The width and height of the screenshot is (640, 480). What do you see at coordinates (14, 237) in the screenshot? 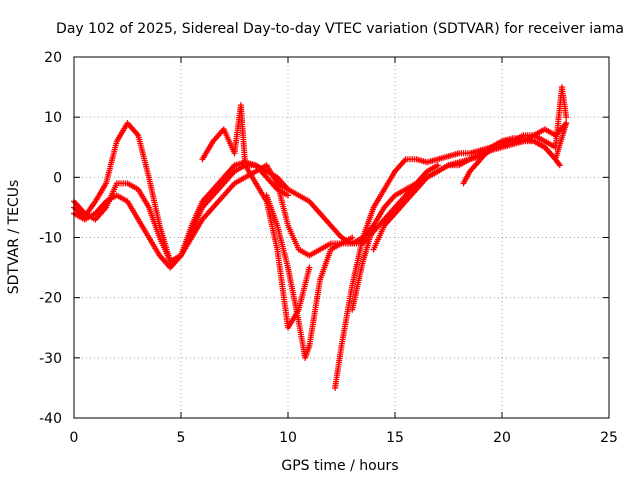
I see `y-axis-label: SDTVAR / TECUs` at bounding box center [14, 237].